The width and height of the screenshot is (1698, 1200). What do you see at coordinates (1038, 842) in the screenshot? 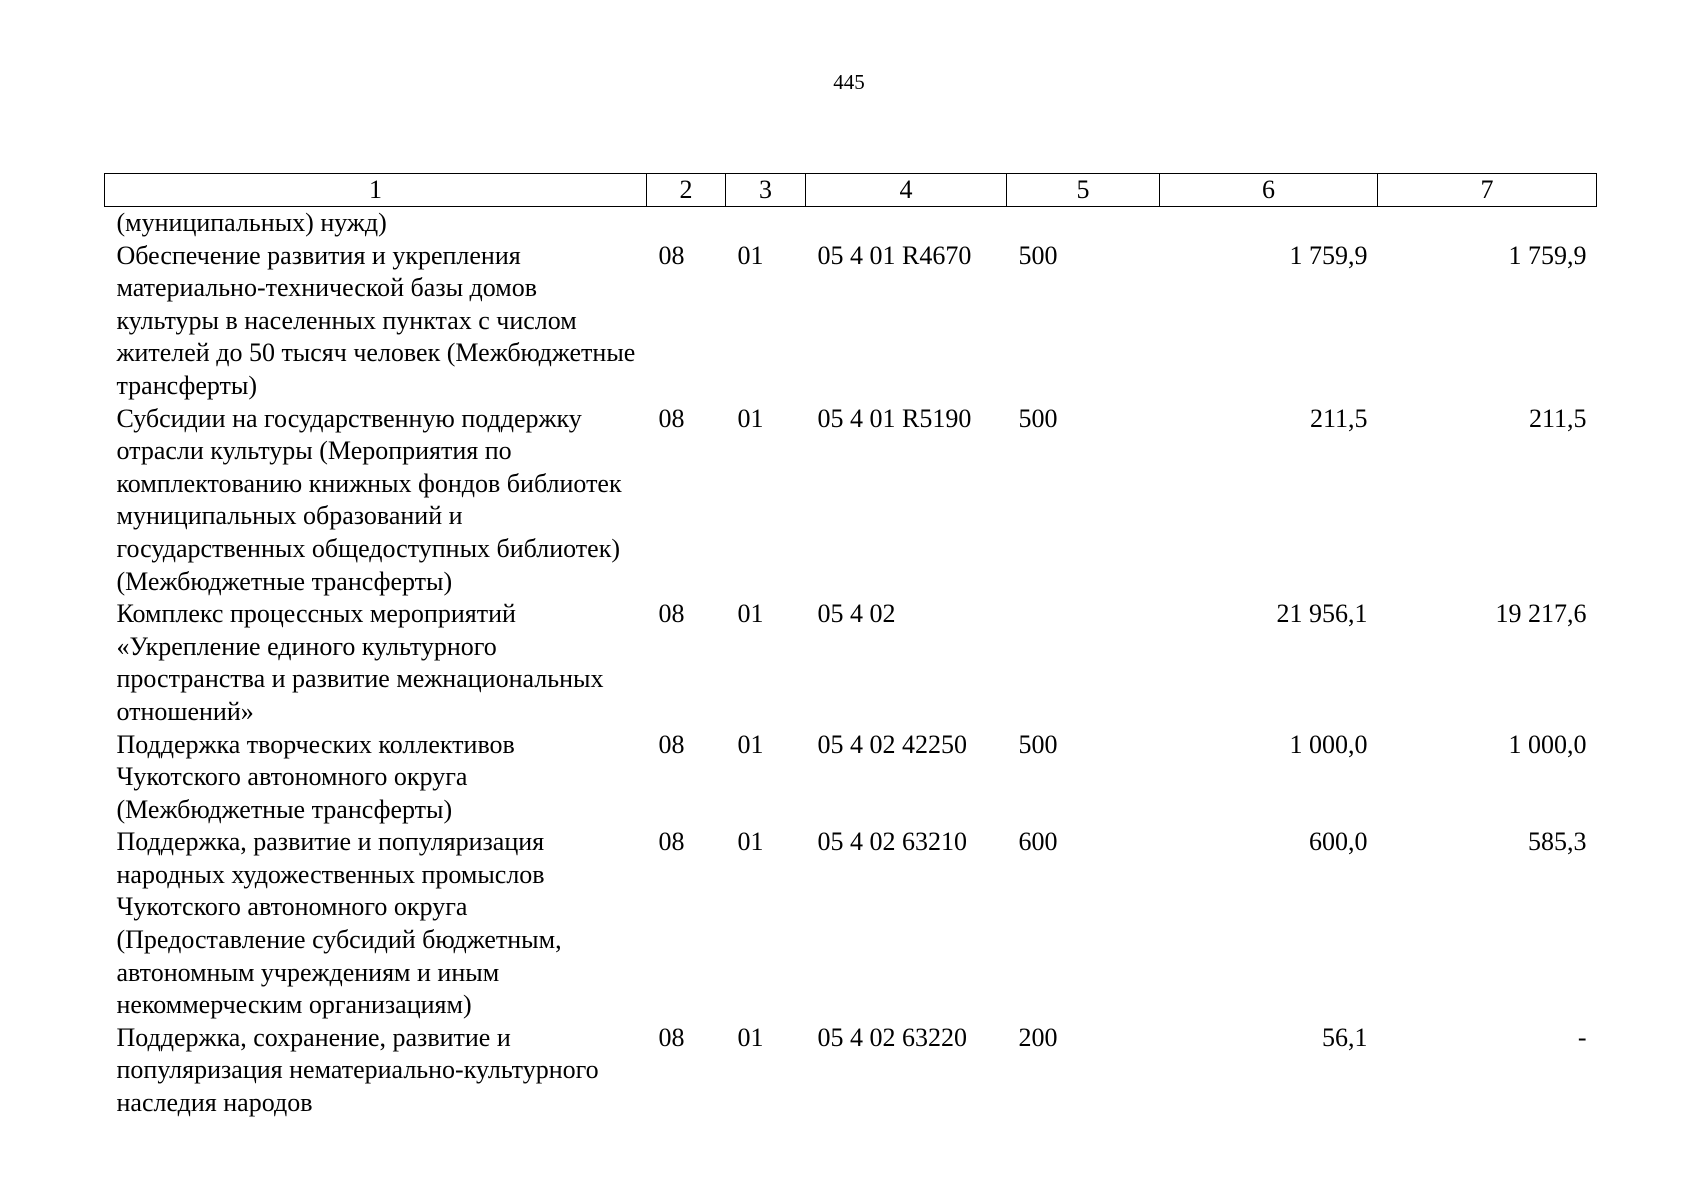
I see `expense-type-code: 600` at bounding box center [1038, 842].